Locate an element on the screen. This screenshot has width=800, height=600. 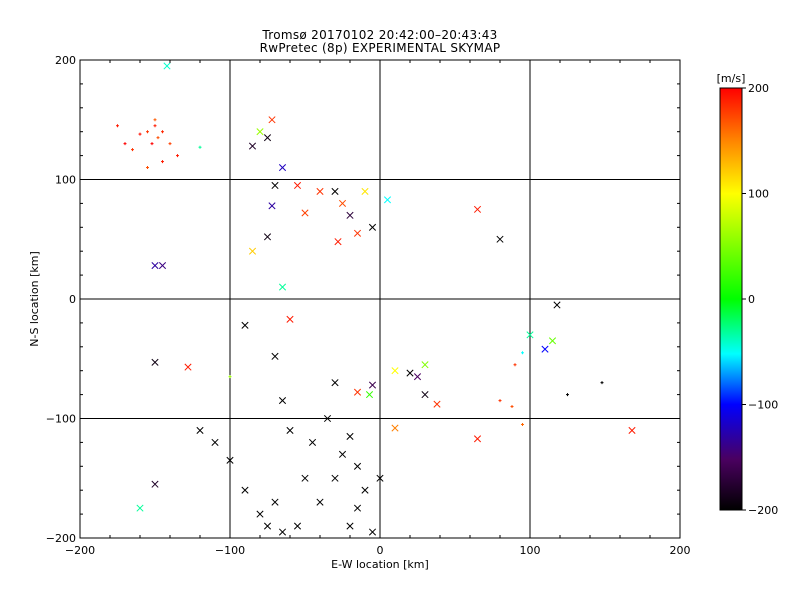
colorbar-tick-label: −200 is located at coordinates (763, 510).